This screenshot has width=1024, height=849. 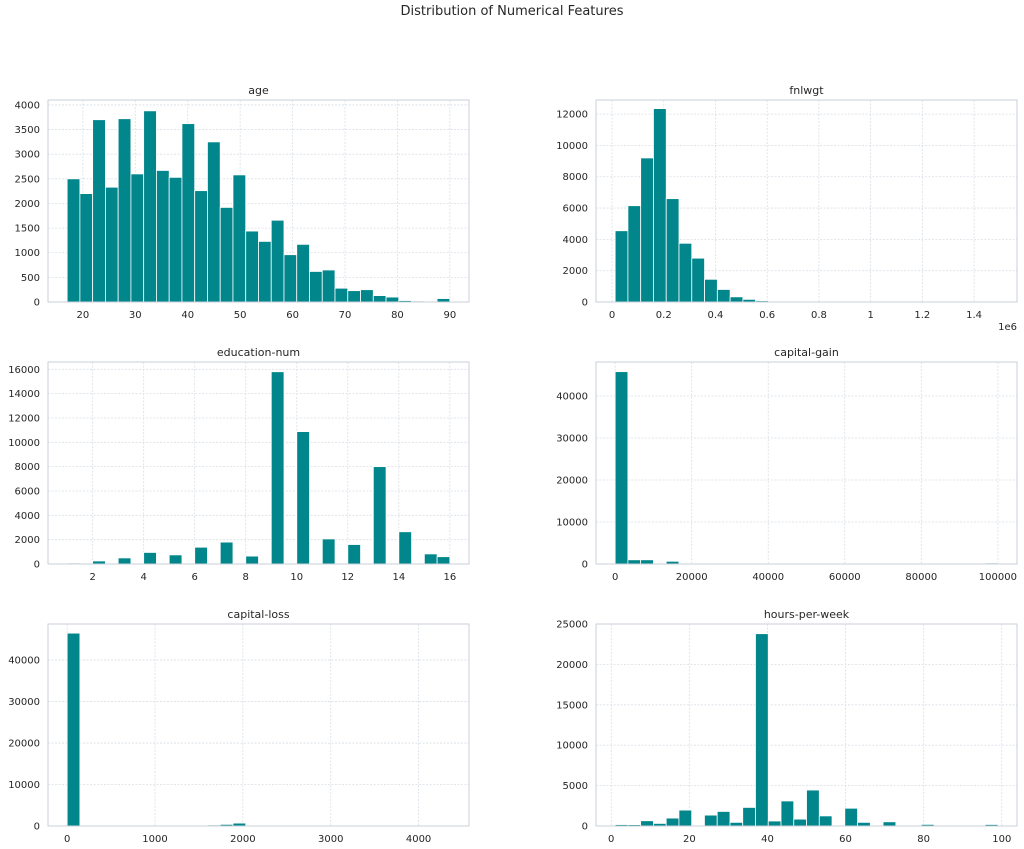 What do you see at coordinates (24, 418) in the screenshot?
I see `y-tick-label: 12000` at bounding box center [24, 418].